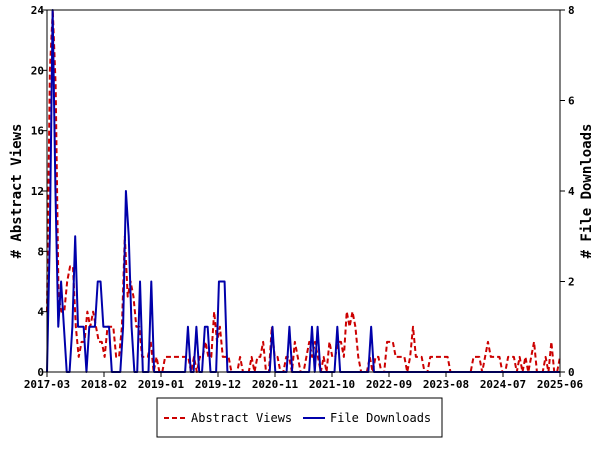  What do you see at coordinates (241, 418) in the screenshot?
I see `legend-label-abstract-views: Abstract Views` at bounding box center [241, 418].